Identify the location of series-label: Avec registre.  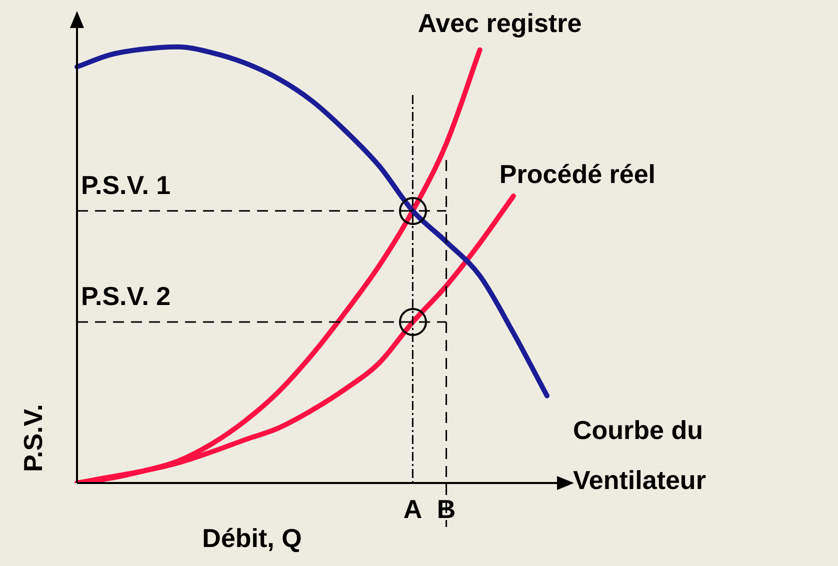
(500, 23).